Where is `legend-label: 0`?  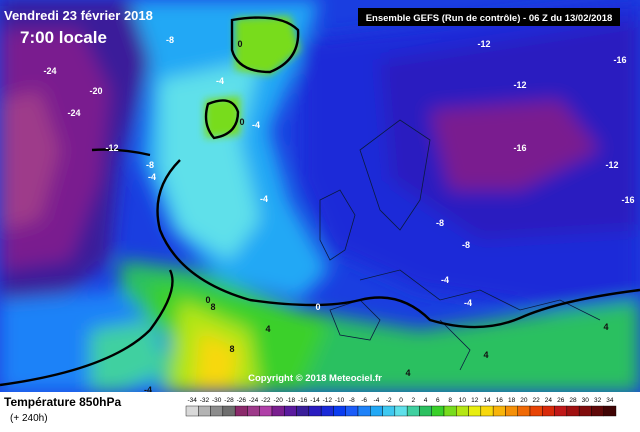 legend-label: 0 is located at coordinates (401, 400).